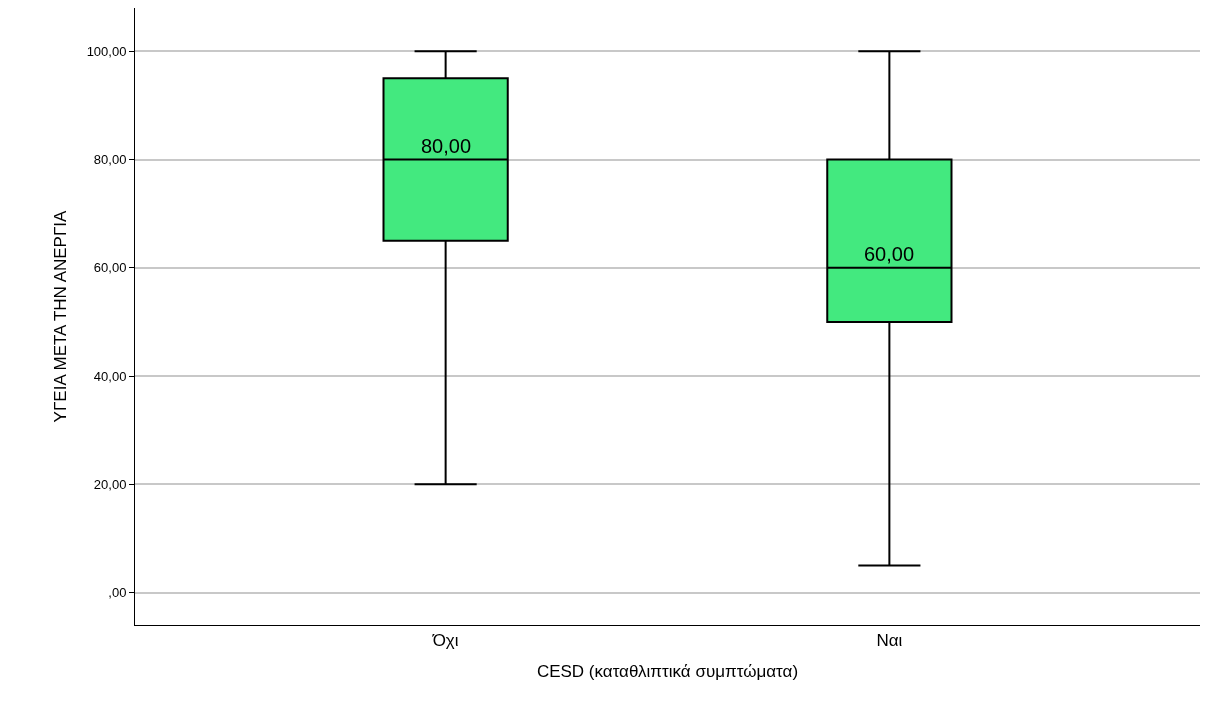 This screenshot has width=1205, height=718. I want to click on annotation: 60,00, so click(889, 254).